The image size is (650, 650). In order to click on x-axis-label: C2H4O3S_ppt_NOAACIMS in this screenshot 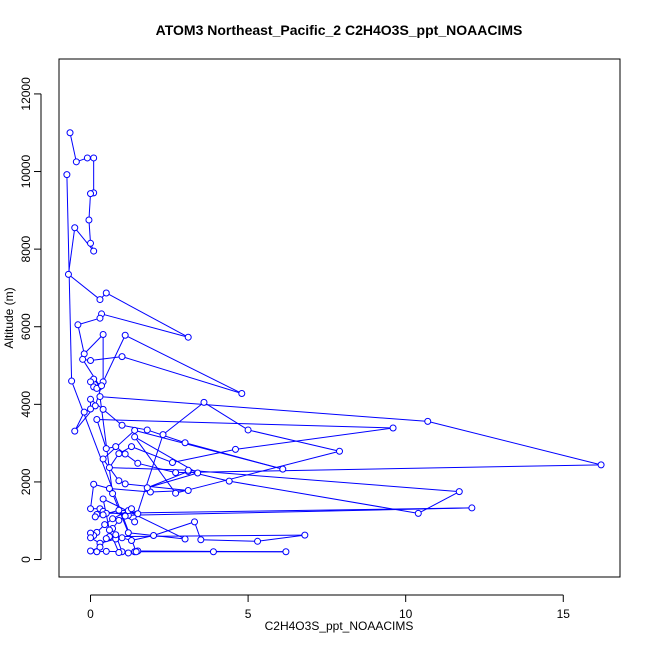, I will do `click(339, 626)`.